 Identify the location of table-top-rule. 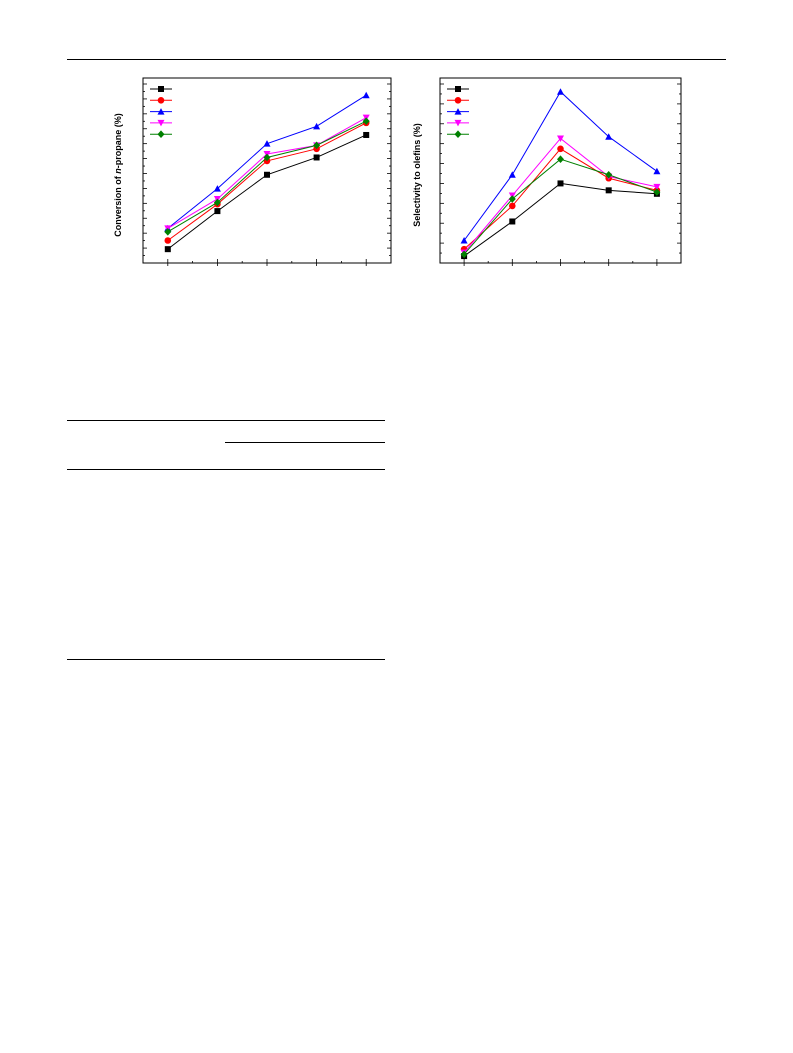
(226, 420).